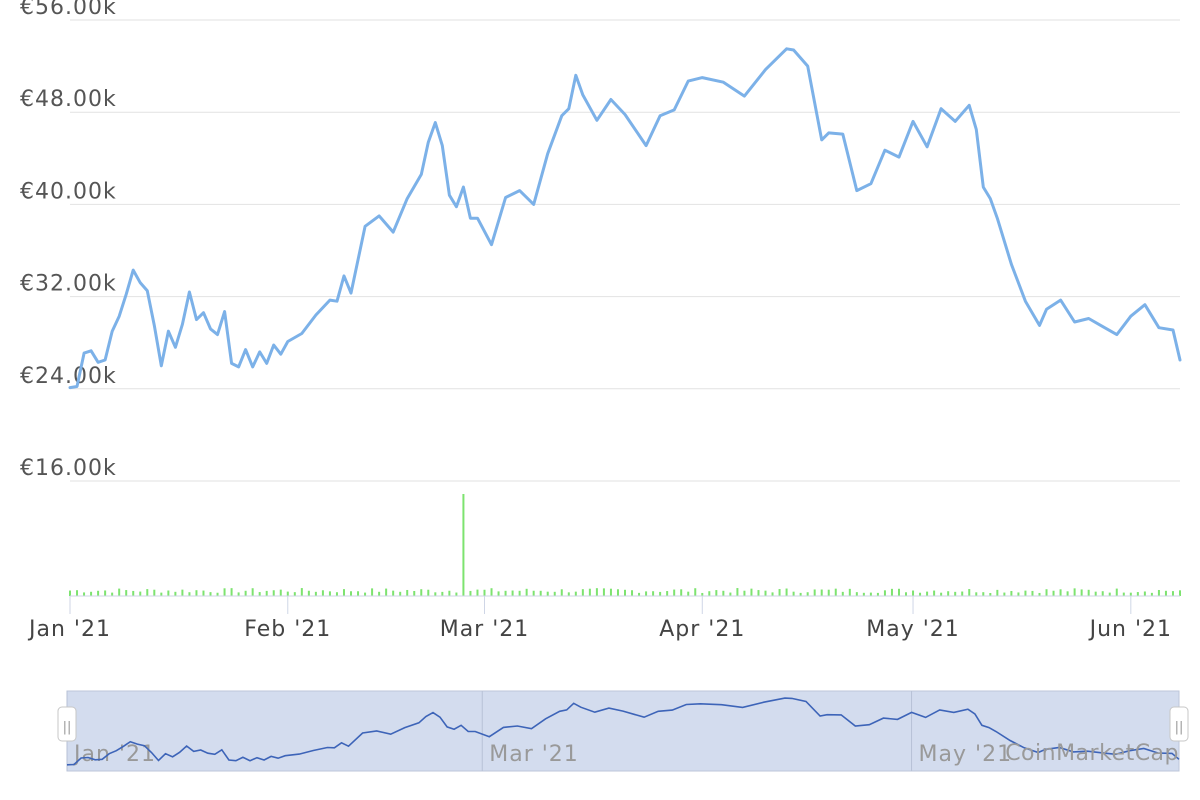  I want to click on x-tick-label: May '21, so click(913, 629).